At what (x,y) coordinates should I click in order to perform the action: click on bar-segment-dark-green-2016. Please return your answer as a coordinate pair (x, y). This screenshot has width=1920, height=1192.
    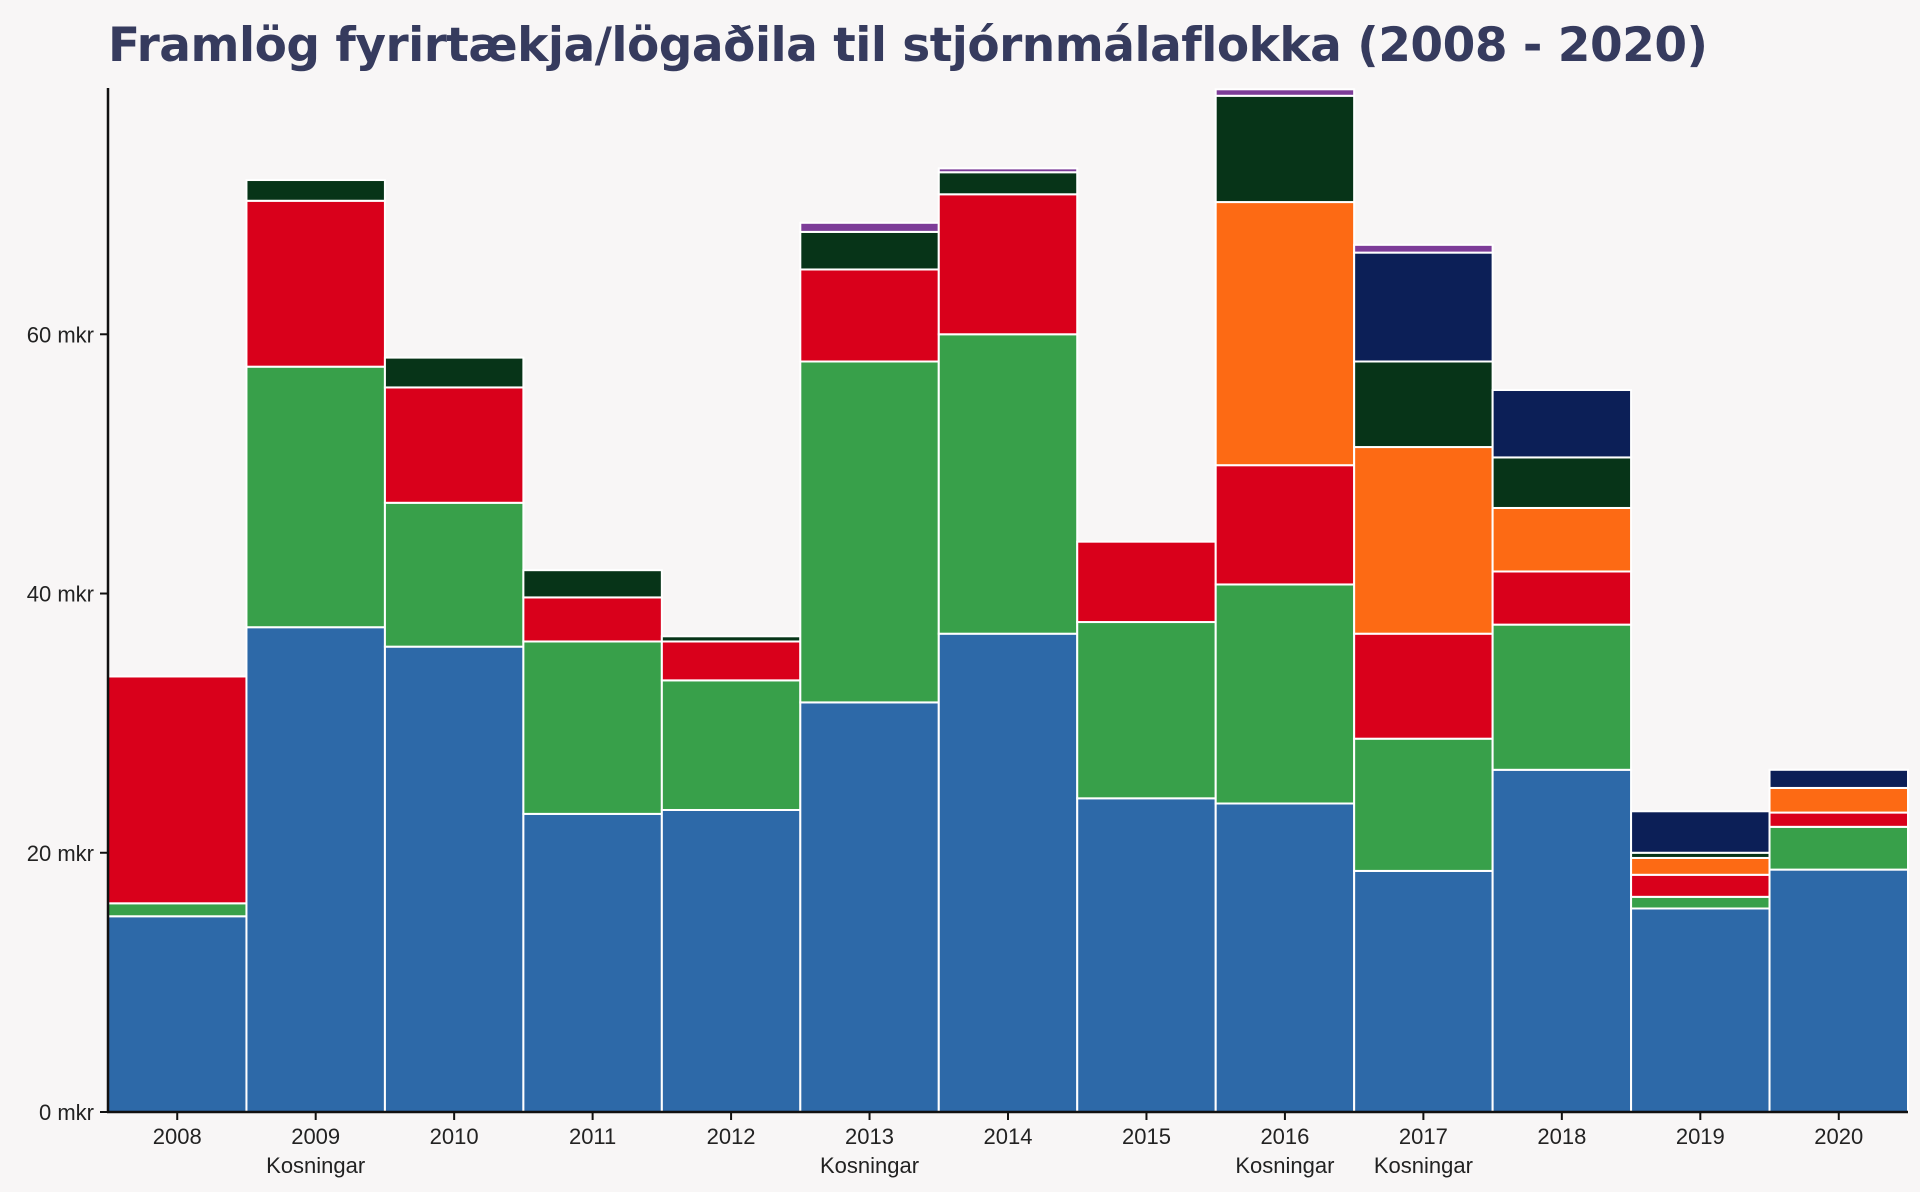
    Looking at the image, I should click on (1285, 149).